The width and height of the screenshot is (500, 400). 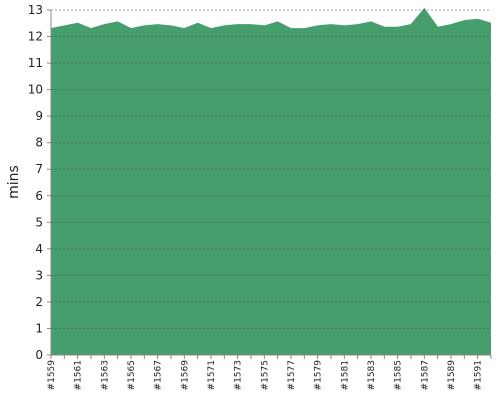 What do you see at coordinates (35, 63) in the screenshot?
I see `y-tick-label: 11` at bounding box center [35, 63].